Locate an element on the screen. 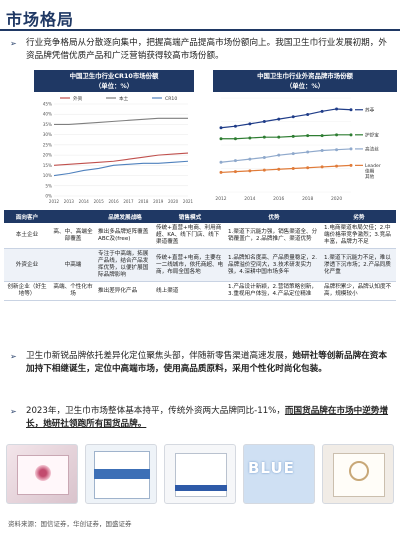 This screenshot has width=400, height=536. cell-dis: 1.电商渠道布局欠佳；2.中端价格带竞争激烈；3.竞品丰富，品牌力不足 is located at coordinates (359, 236).